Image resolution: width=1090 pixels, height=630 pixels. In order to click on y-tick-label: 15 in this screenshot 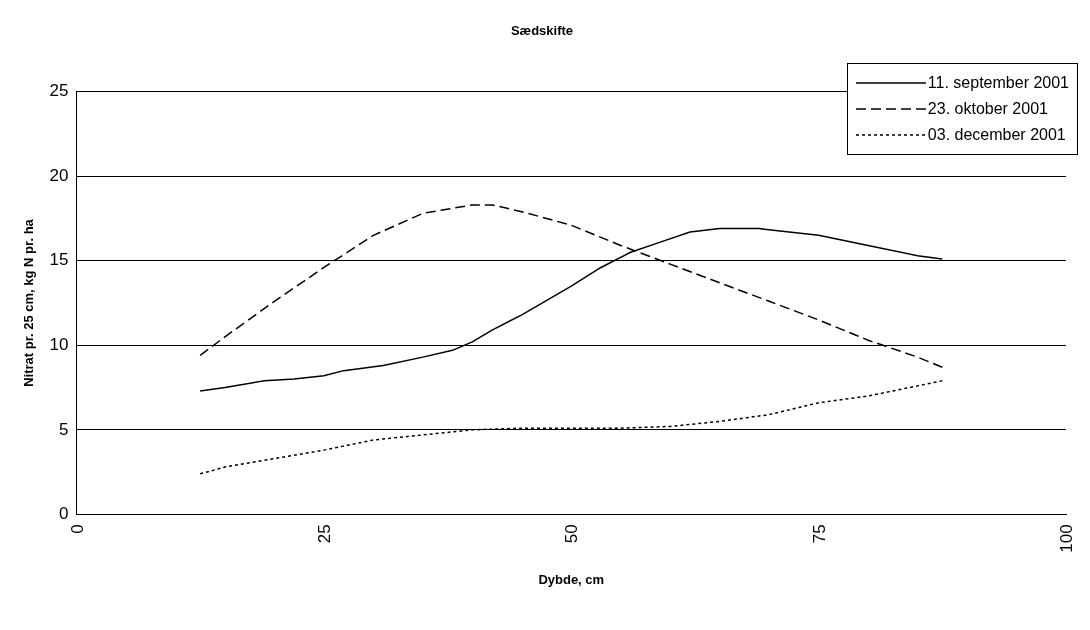, I will do `click(59, 260)`.